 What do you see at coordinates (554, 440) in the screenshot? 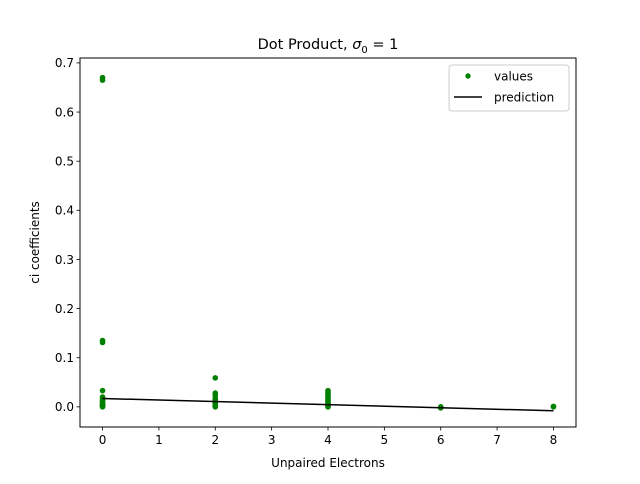
I see `x-tick-label: 8` at bounding box center [554, 440].